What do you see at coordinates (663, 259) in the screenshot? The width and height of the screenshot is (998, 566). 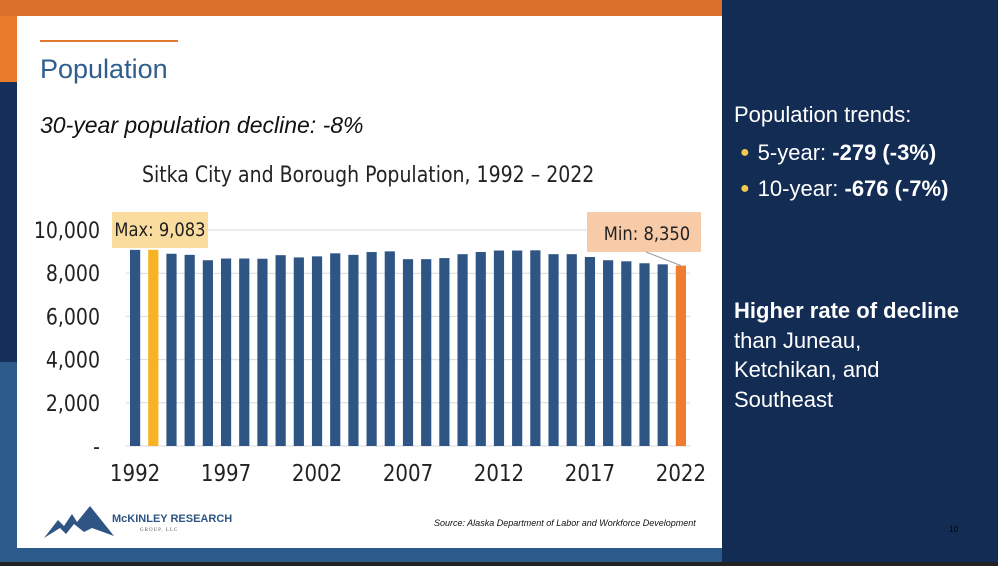 I see `min-leader-line` at bounding box center [663, 259].